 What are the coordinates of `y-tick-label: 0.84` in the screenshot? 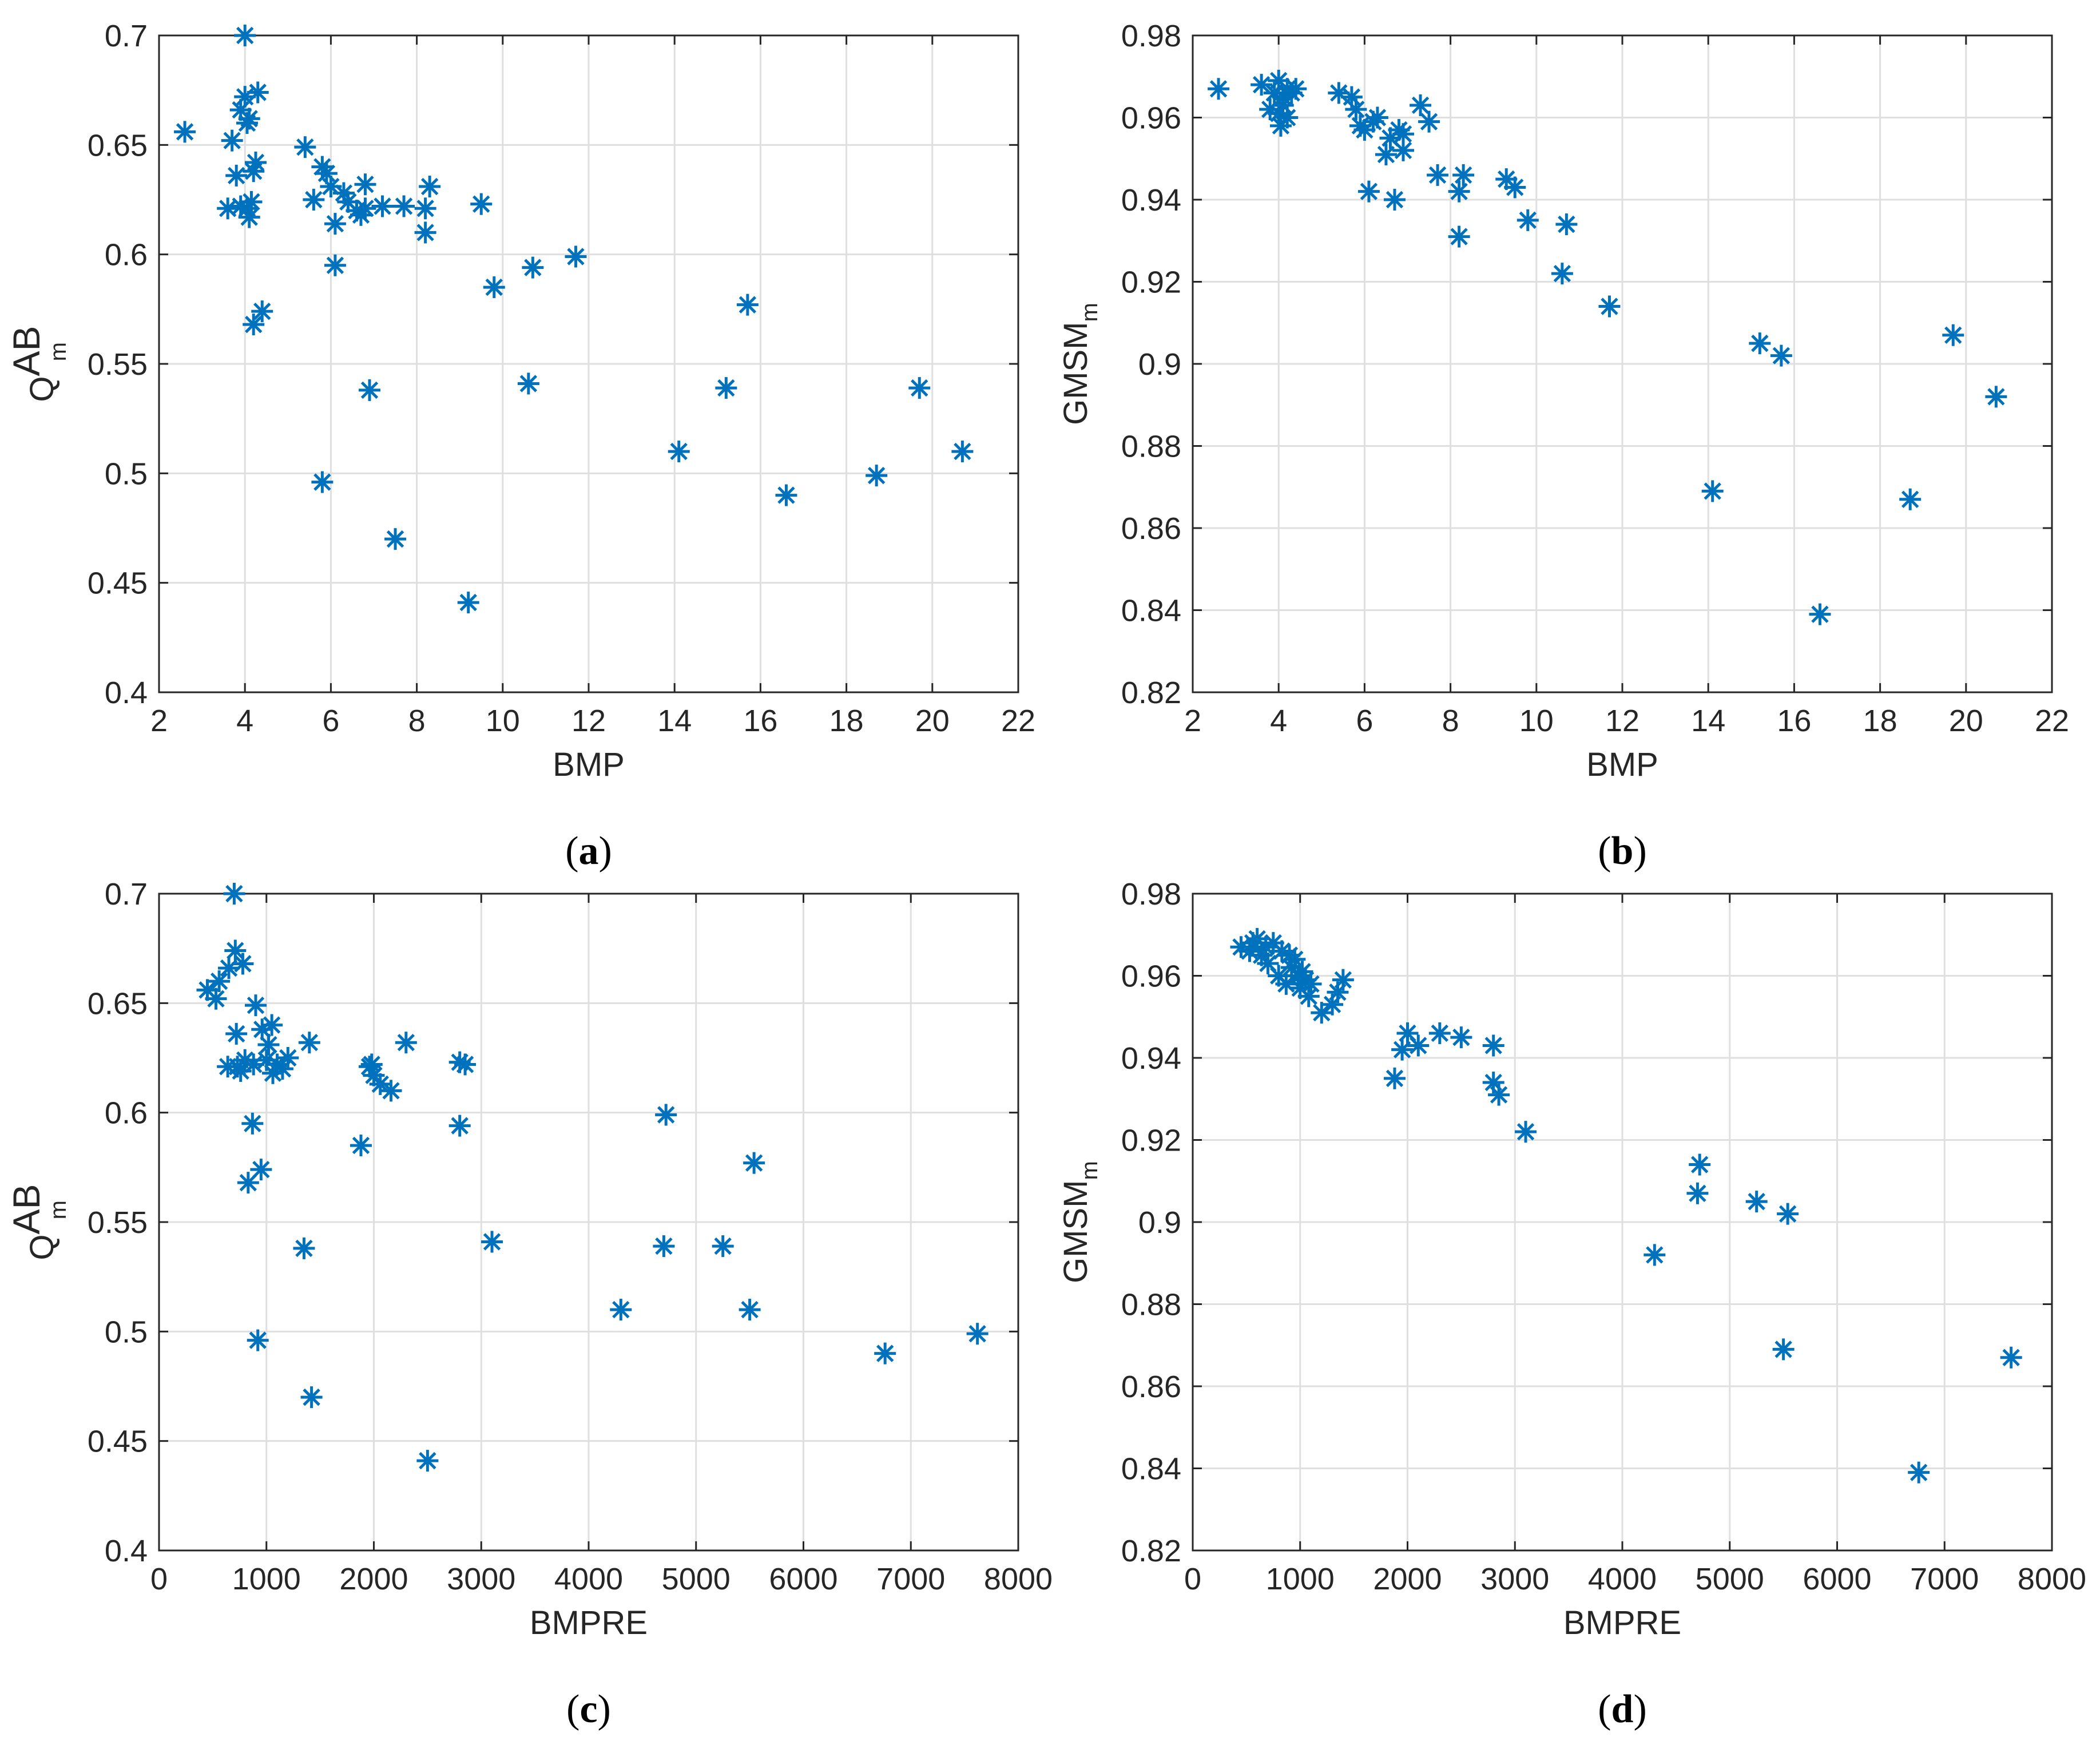 It's located at (1151, 611).